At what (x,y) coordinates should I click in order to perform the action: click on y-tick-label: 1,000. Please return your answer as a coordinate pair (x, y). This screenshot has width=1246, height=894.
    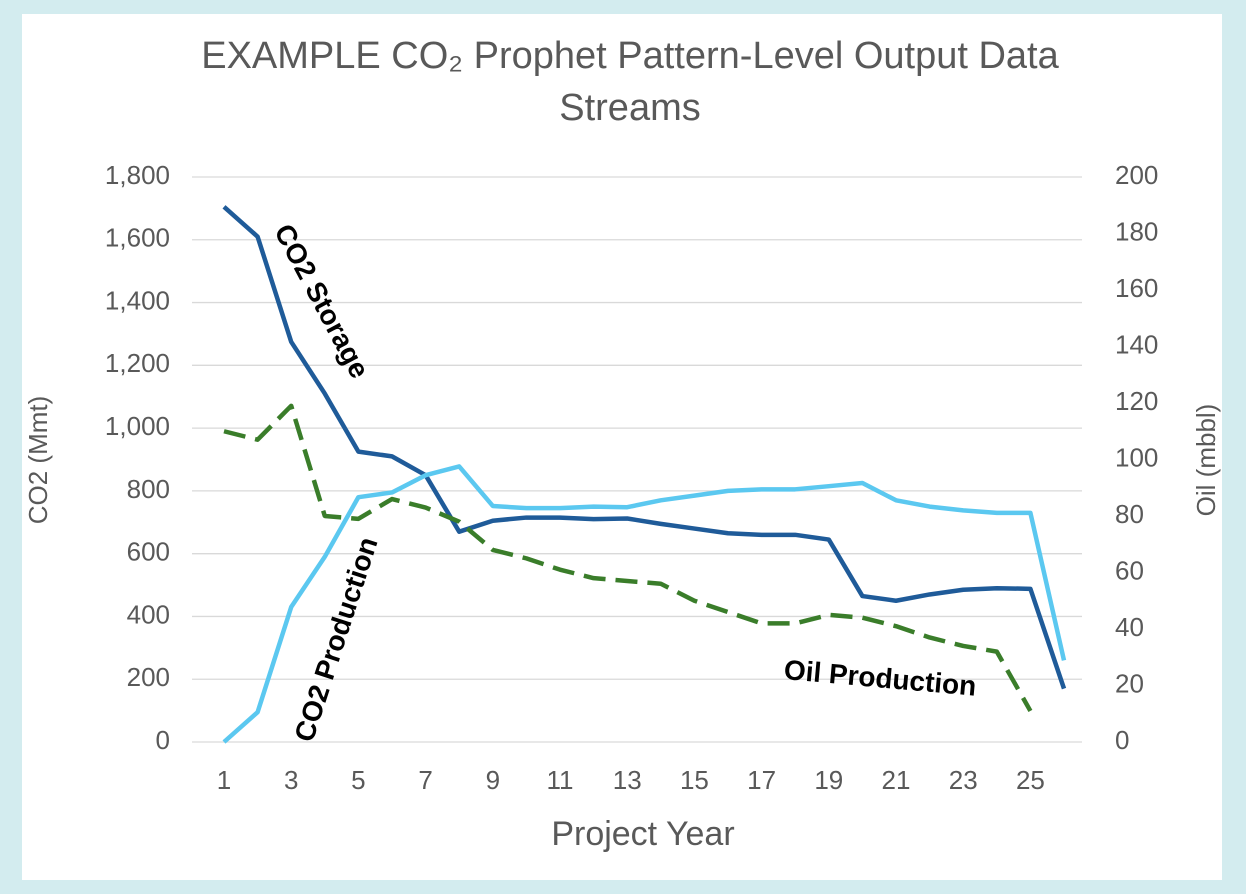
    Looking at the image, I should click on (137, 426).